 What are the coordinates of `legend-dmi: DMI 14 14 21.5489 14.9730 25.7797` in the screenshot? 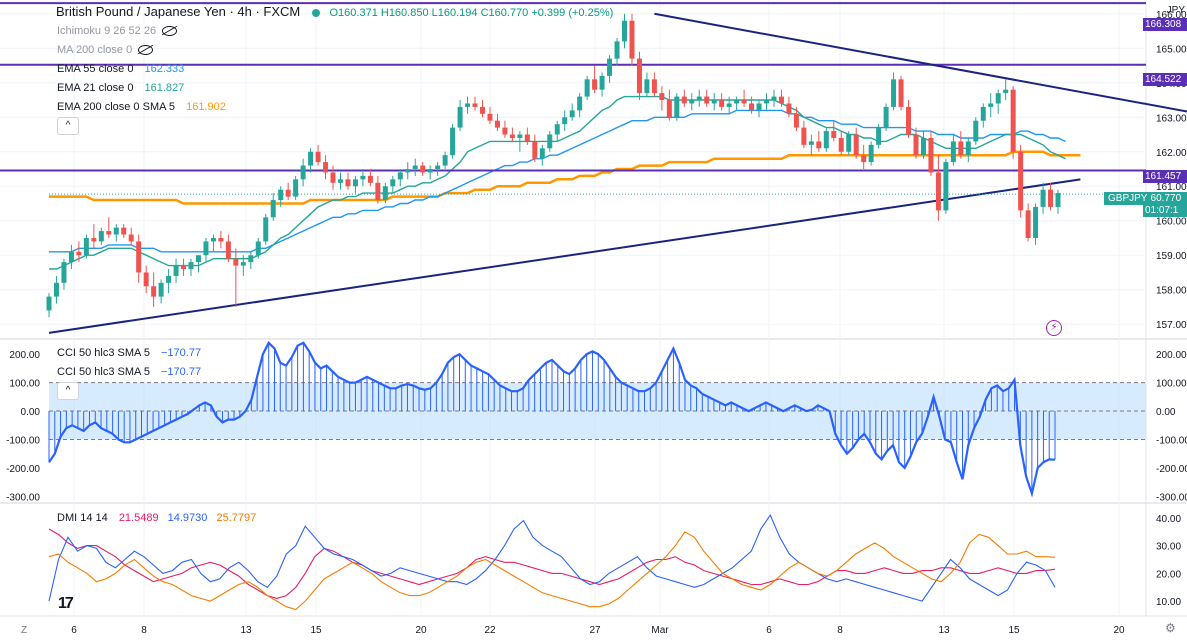 It's located at (156, 518).